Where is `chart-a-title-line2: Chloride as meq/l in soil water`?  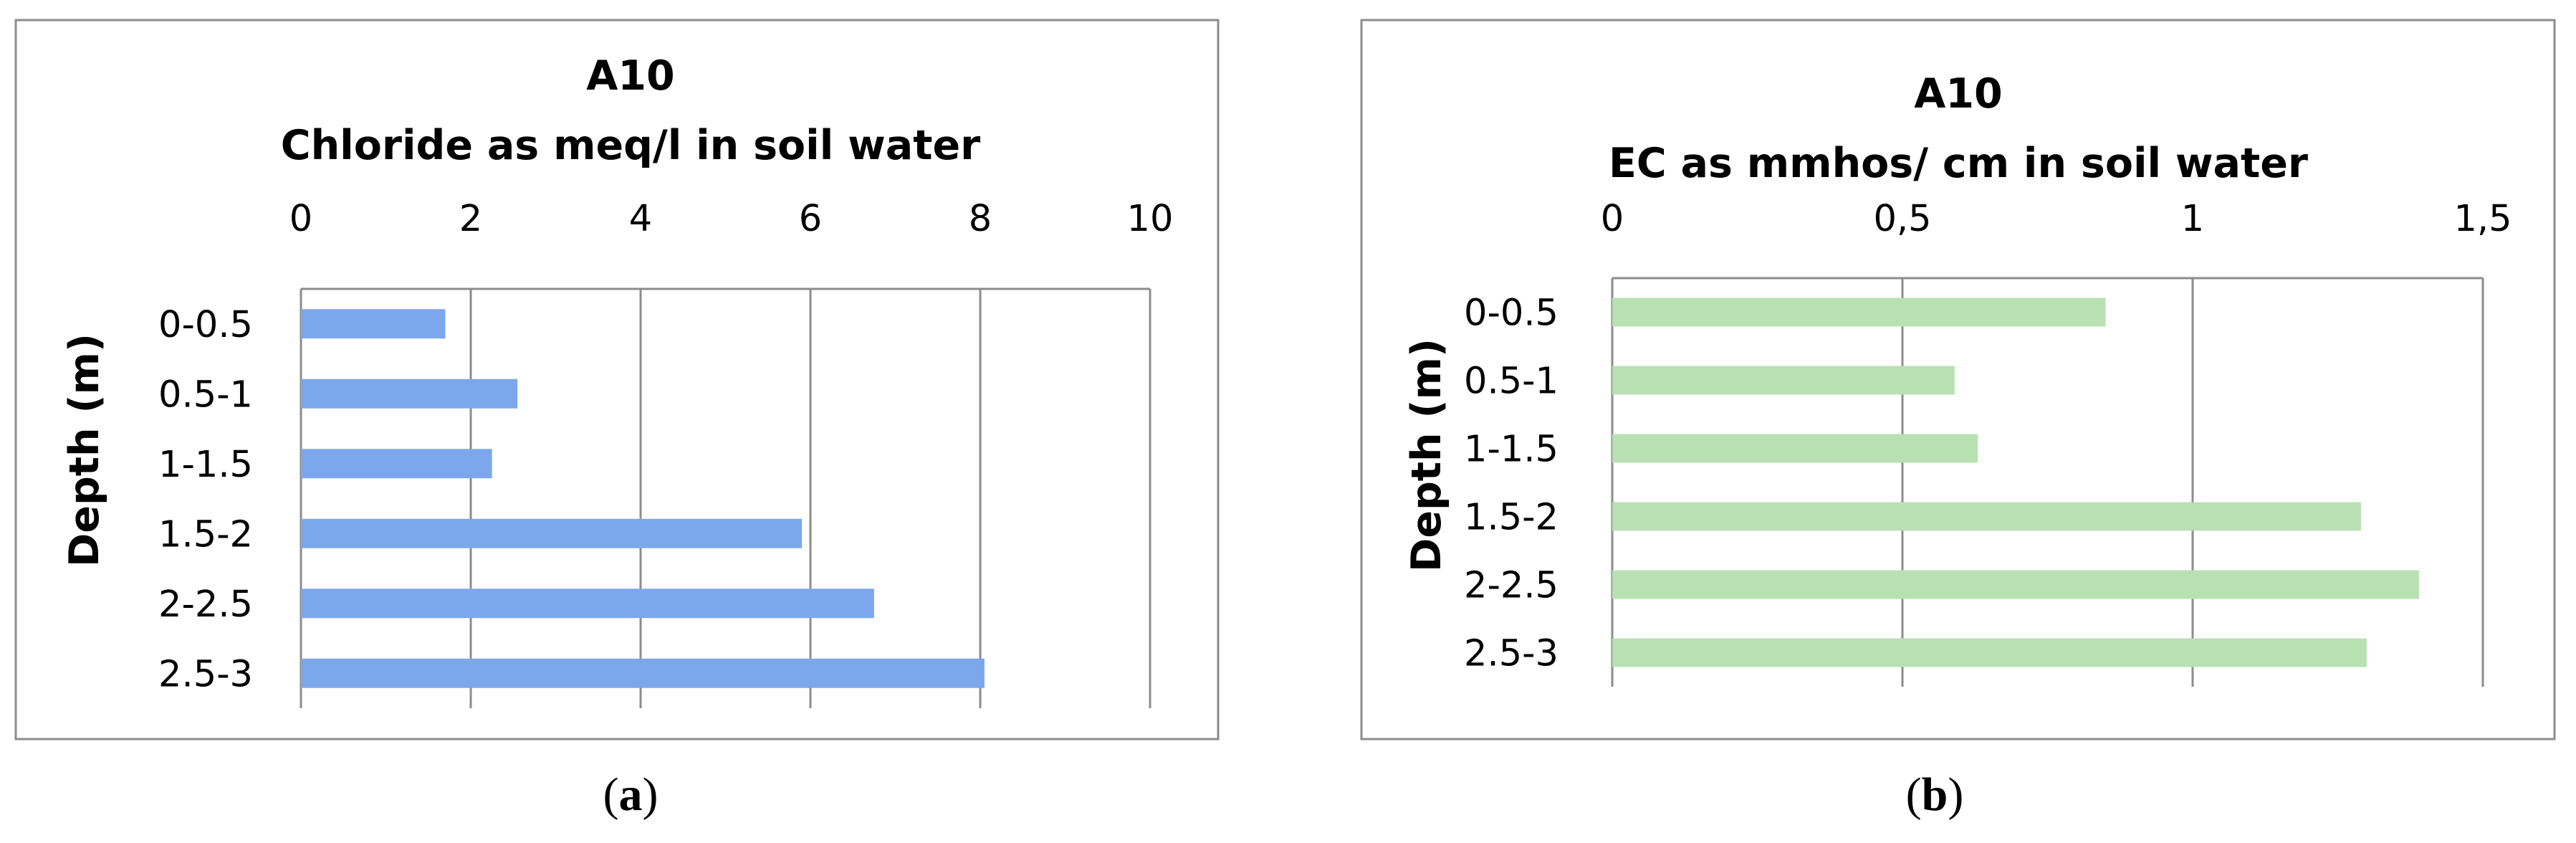
chart-a-title-line2: Chloride as meq/l in soil water is located at coordinates (631, 145).